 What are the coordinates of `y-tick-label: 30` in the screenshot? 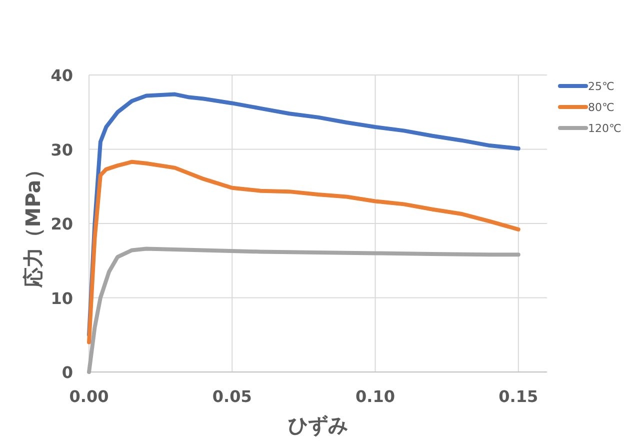 It's located at (61, 150).